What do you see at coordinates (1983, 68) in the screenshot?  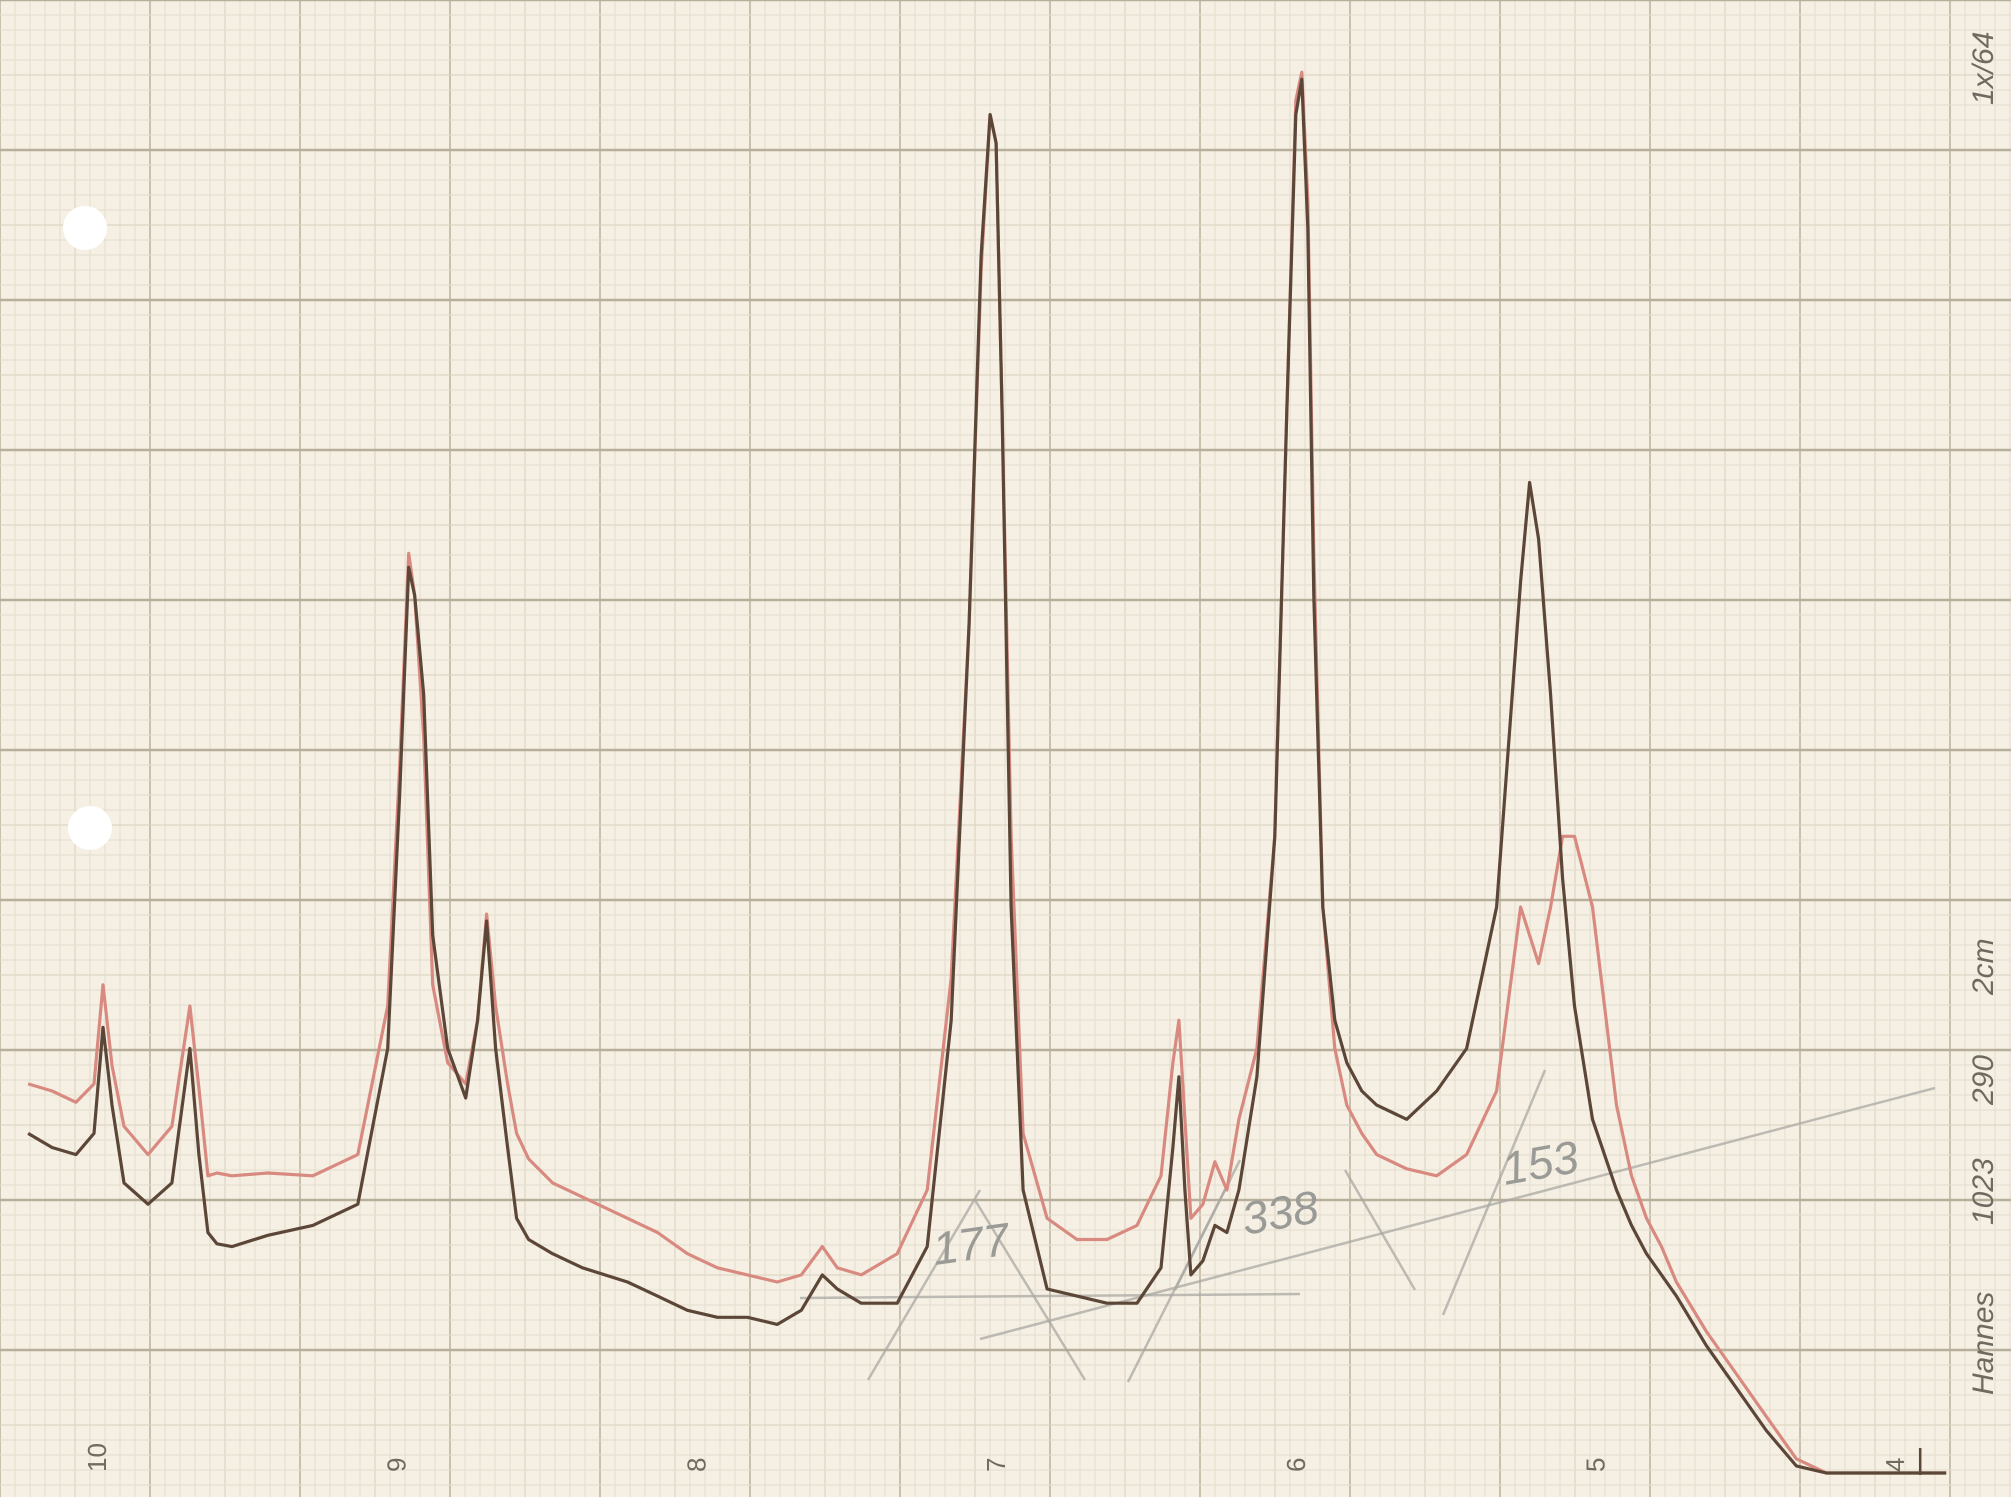 I see `margin-note: 1x/64` at bounding box center [1983, 68].